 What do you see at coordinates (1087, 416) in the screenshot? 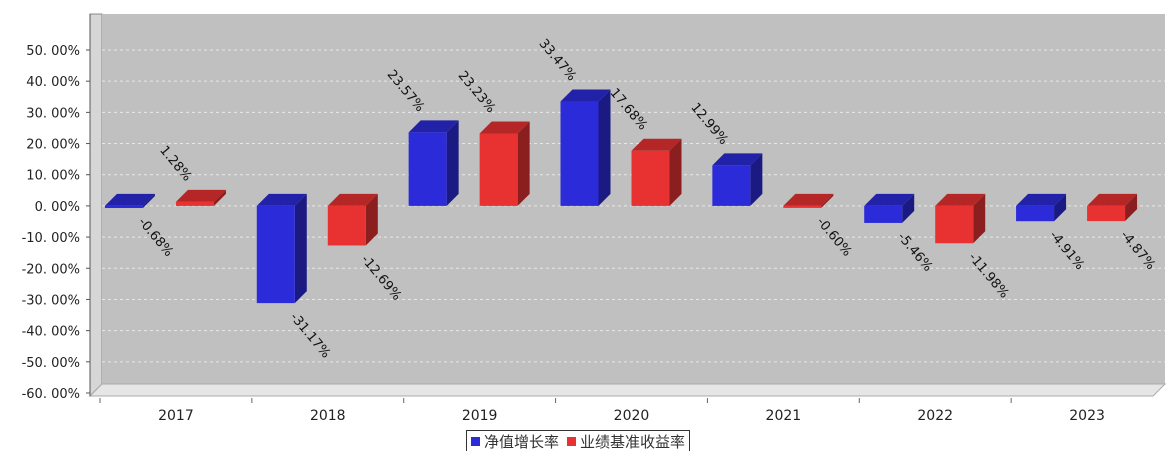
I see `x-tick-label: 2023` at bounding box center [1087, 416].